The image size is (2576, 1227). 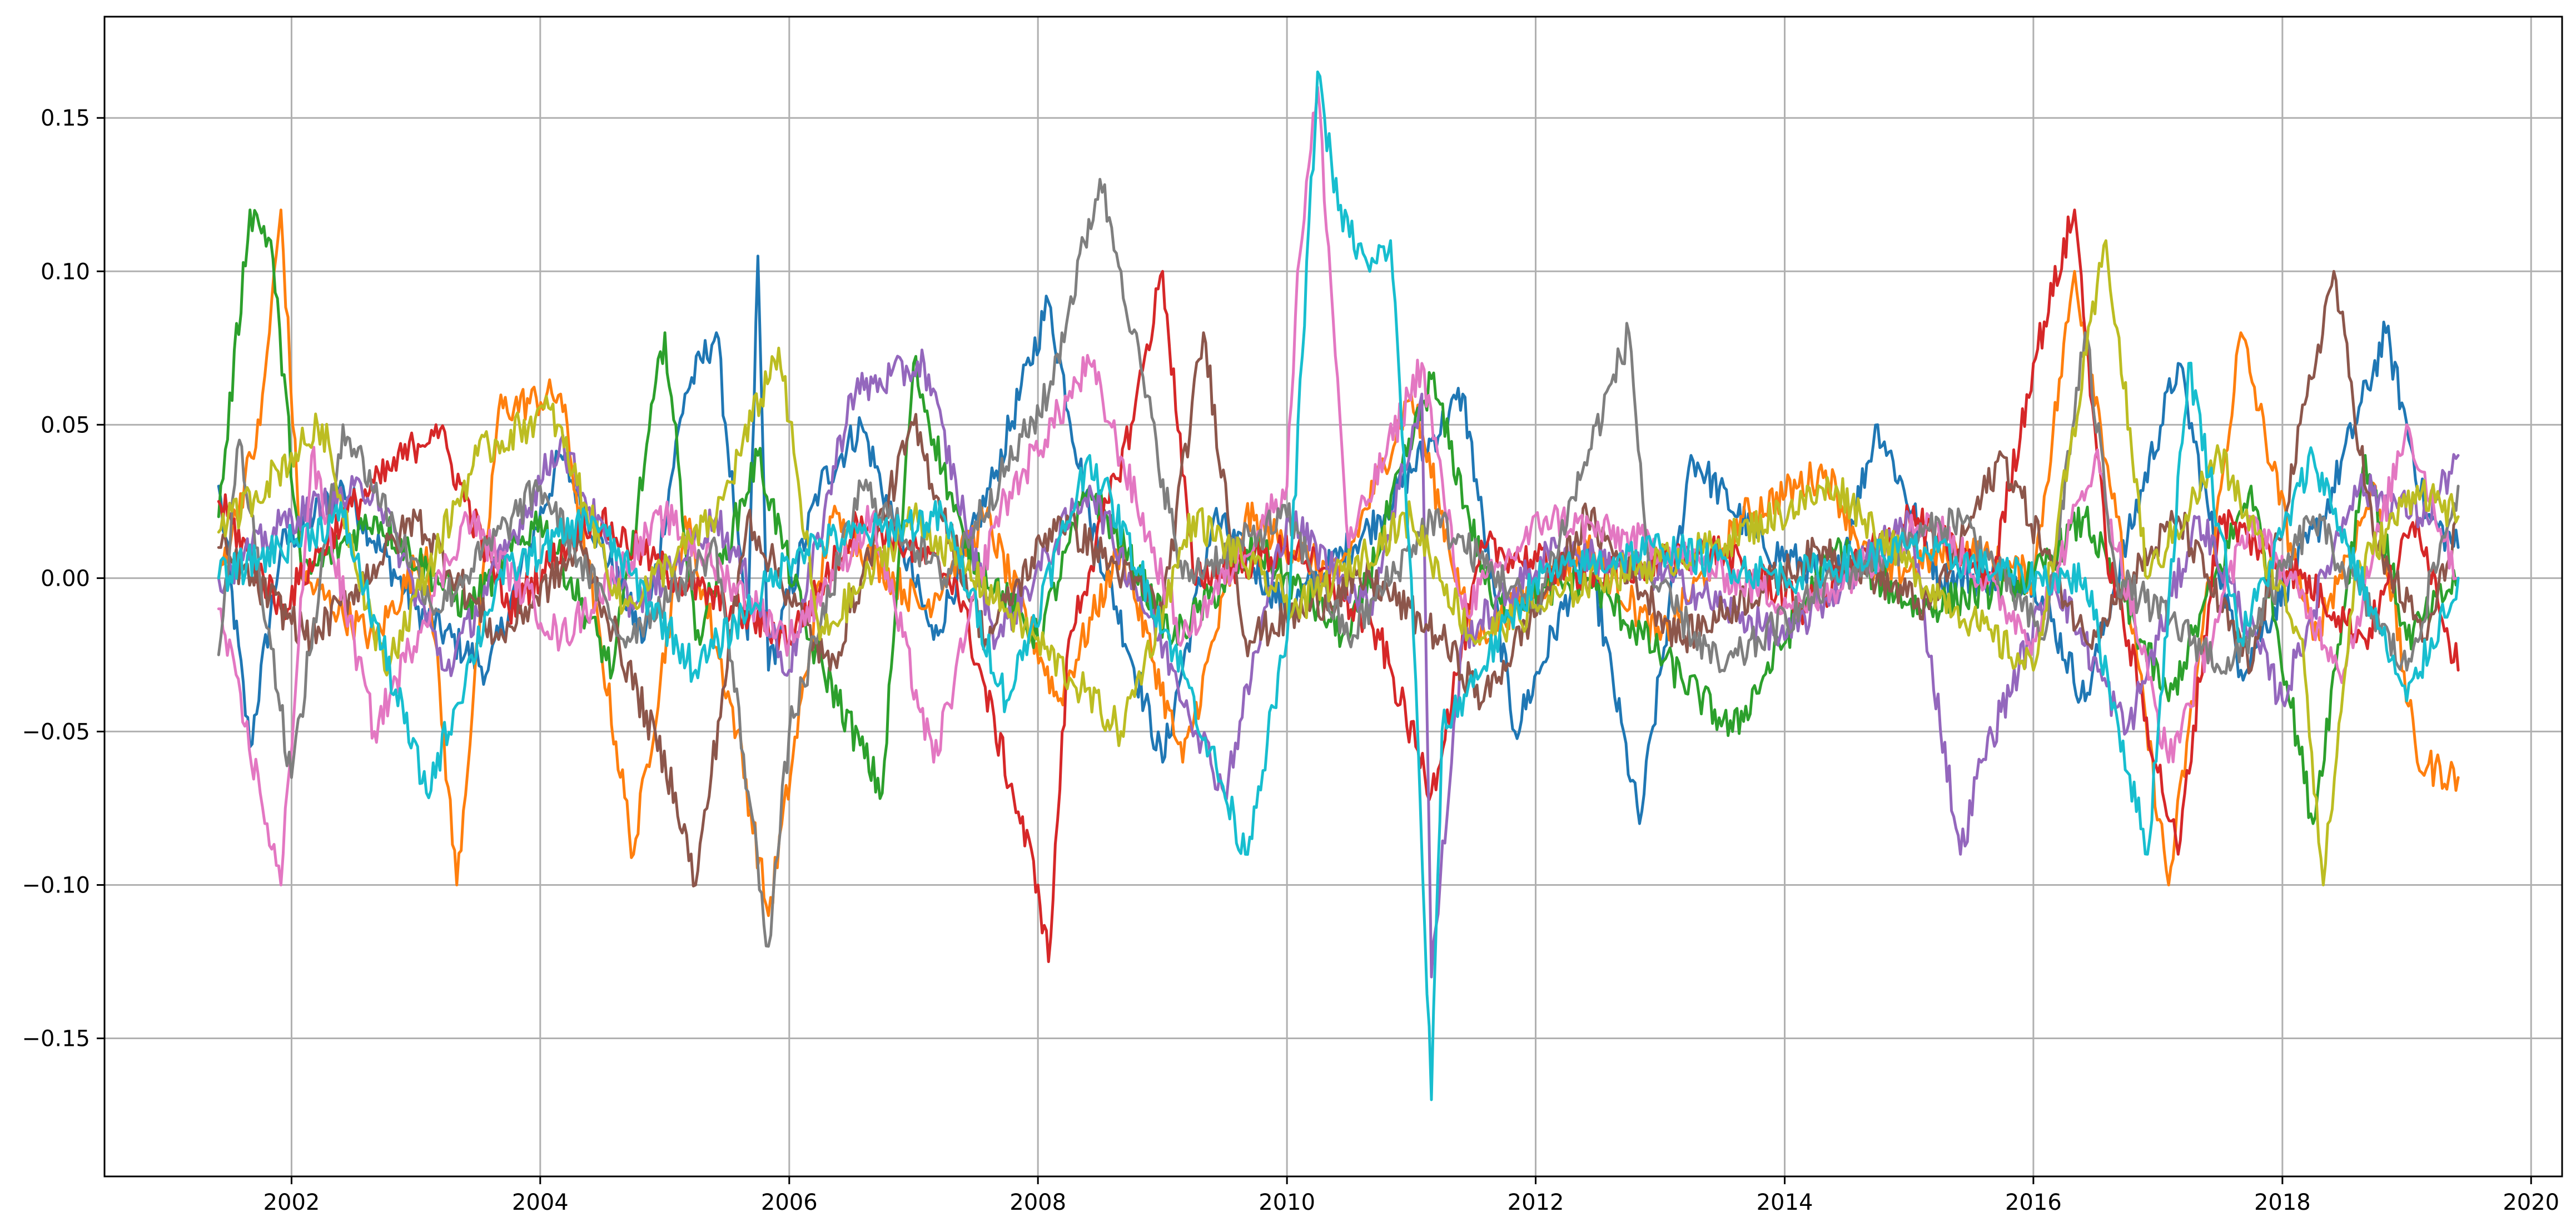 I want to click on x-tick-label: 2010, so click(x=1287, y=1203).